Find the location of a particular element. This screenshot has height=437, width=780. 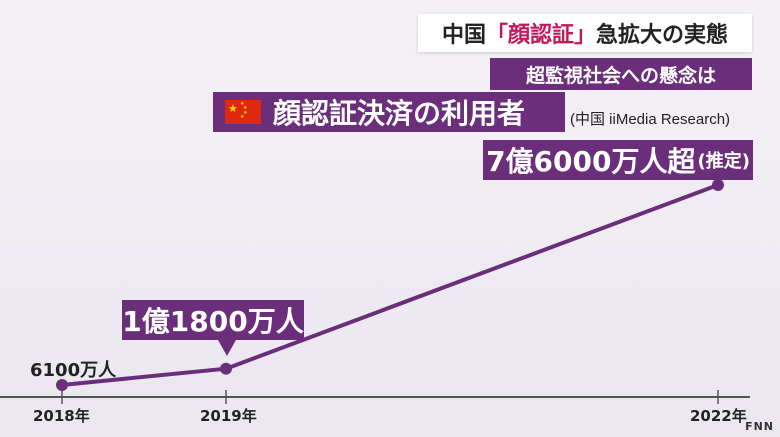

data-label-2022: 7億6000万人超 (推定) is located at coordinates (618, 160).